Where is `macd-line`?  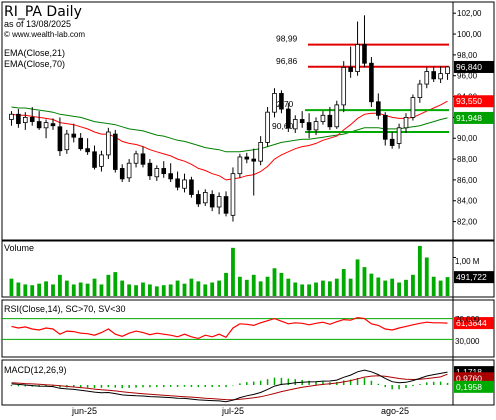 macd-line is located at coordinates (229, 386).